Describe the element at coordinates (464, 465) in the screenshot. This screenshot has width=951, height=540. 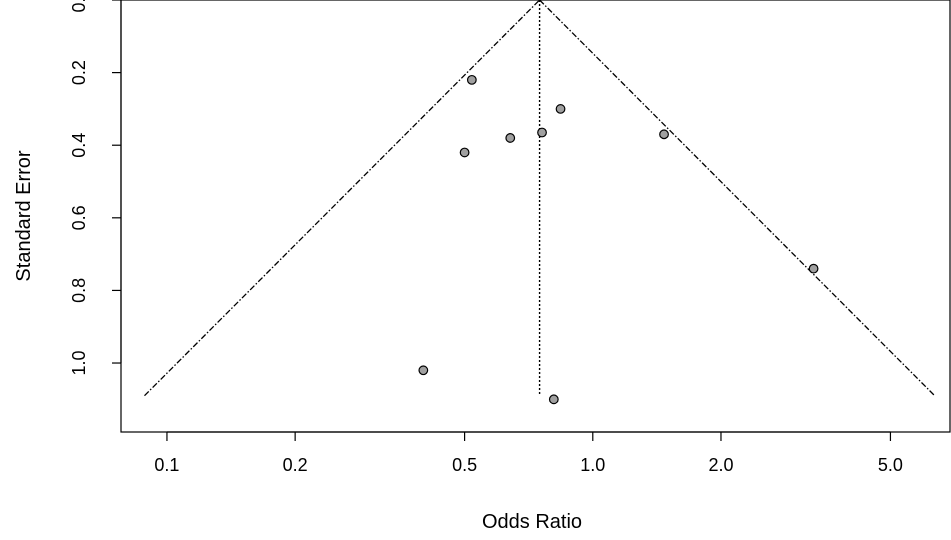
I see `x-tick-label: 0.5` at that location.